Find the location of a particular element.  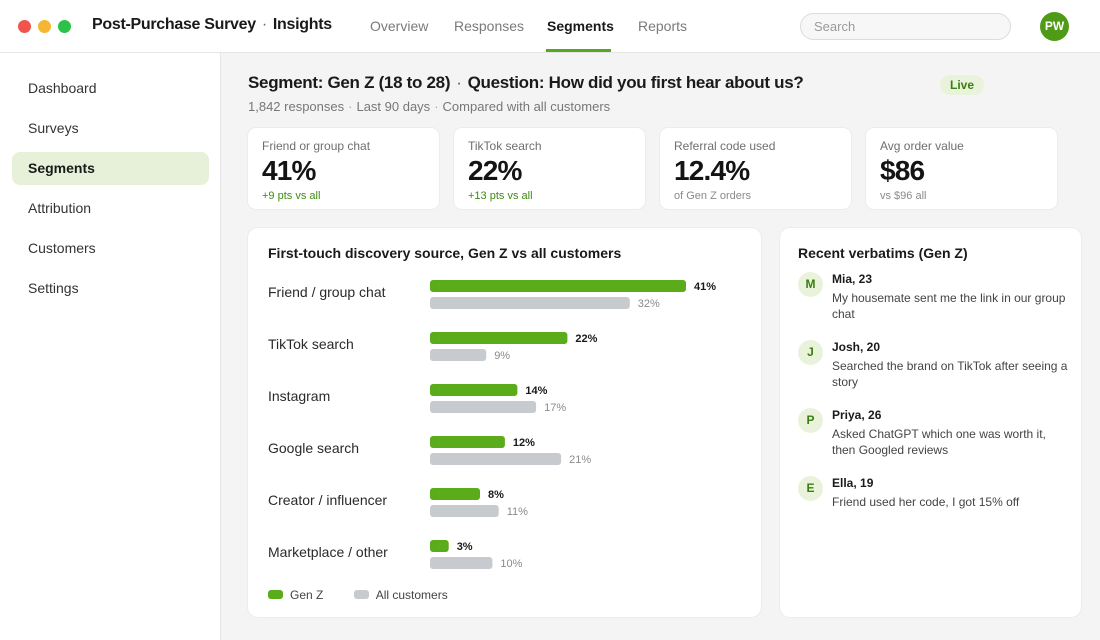

value-label-all-customers-instagram: 17% is located at coordinates (555, 408).